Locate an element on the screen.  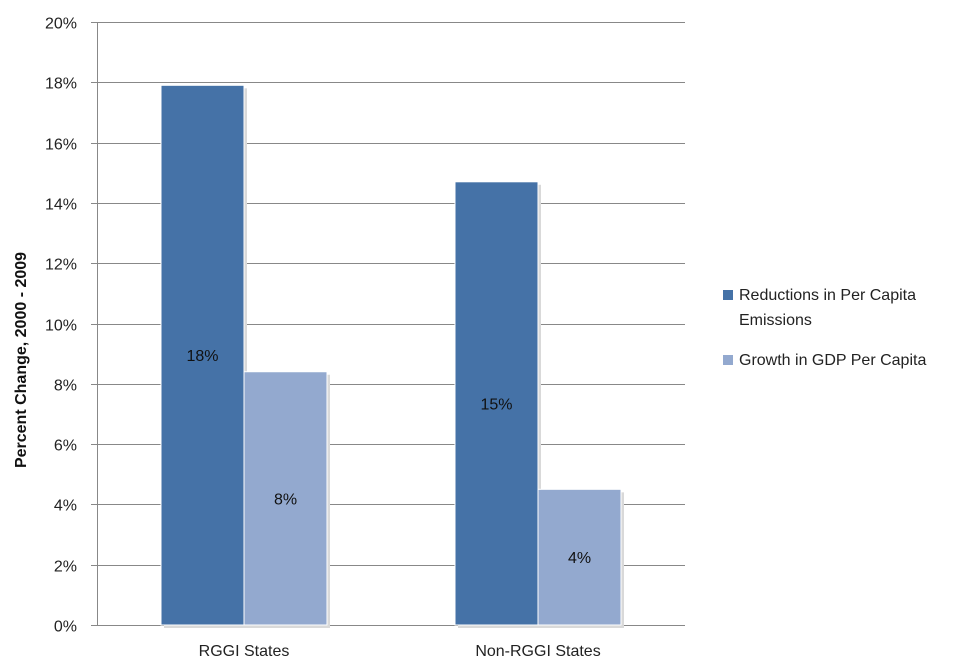
y-axis-title: Percent Change, 2000 - 2009 is located at coordinates (21, 360).